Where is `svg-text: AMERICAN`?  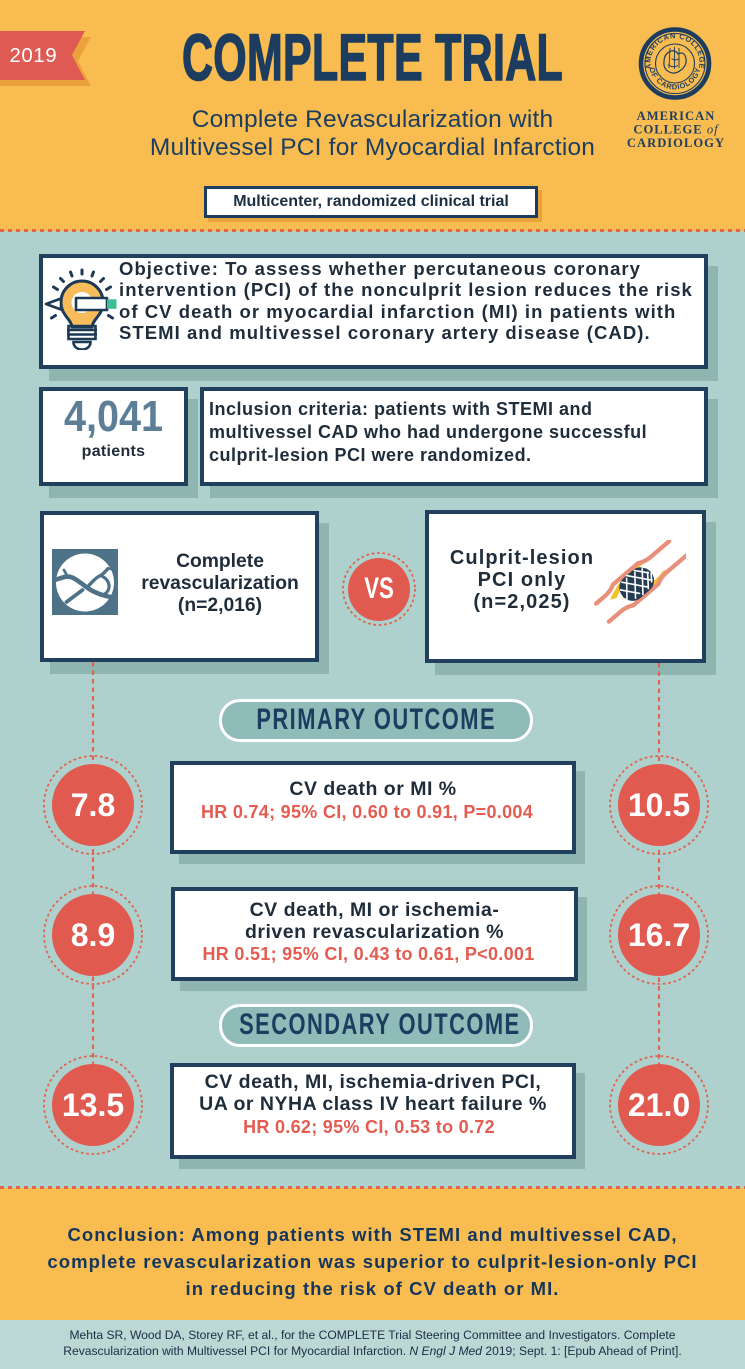 svg-text: AMERICAN is located at coordinates (676, 116).